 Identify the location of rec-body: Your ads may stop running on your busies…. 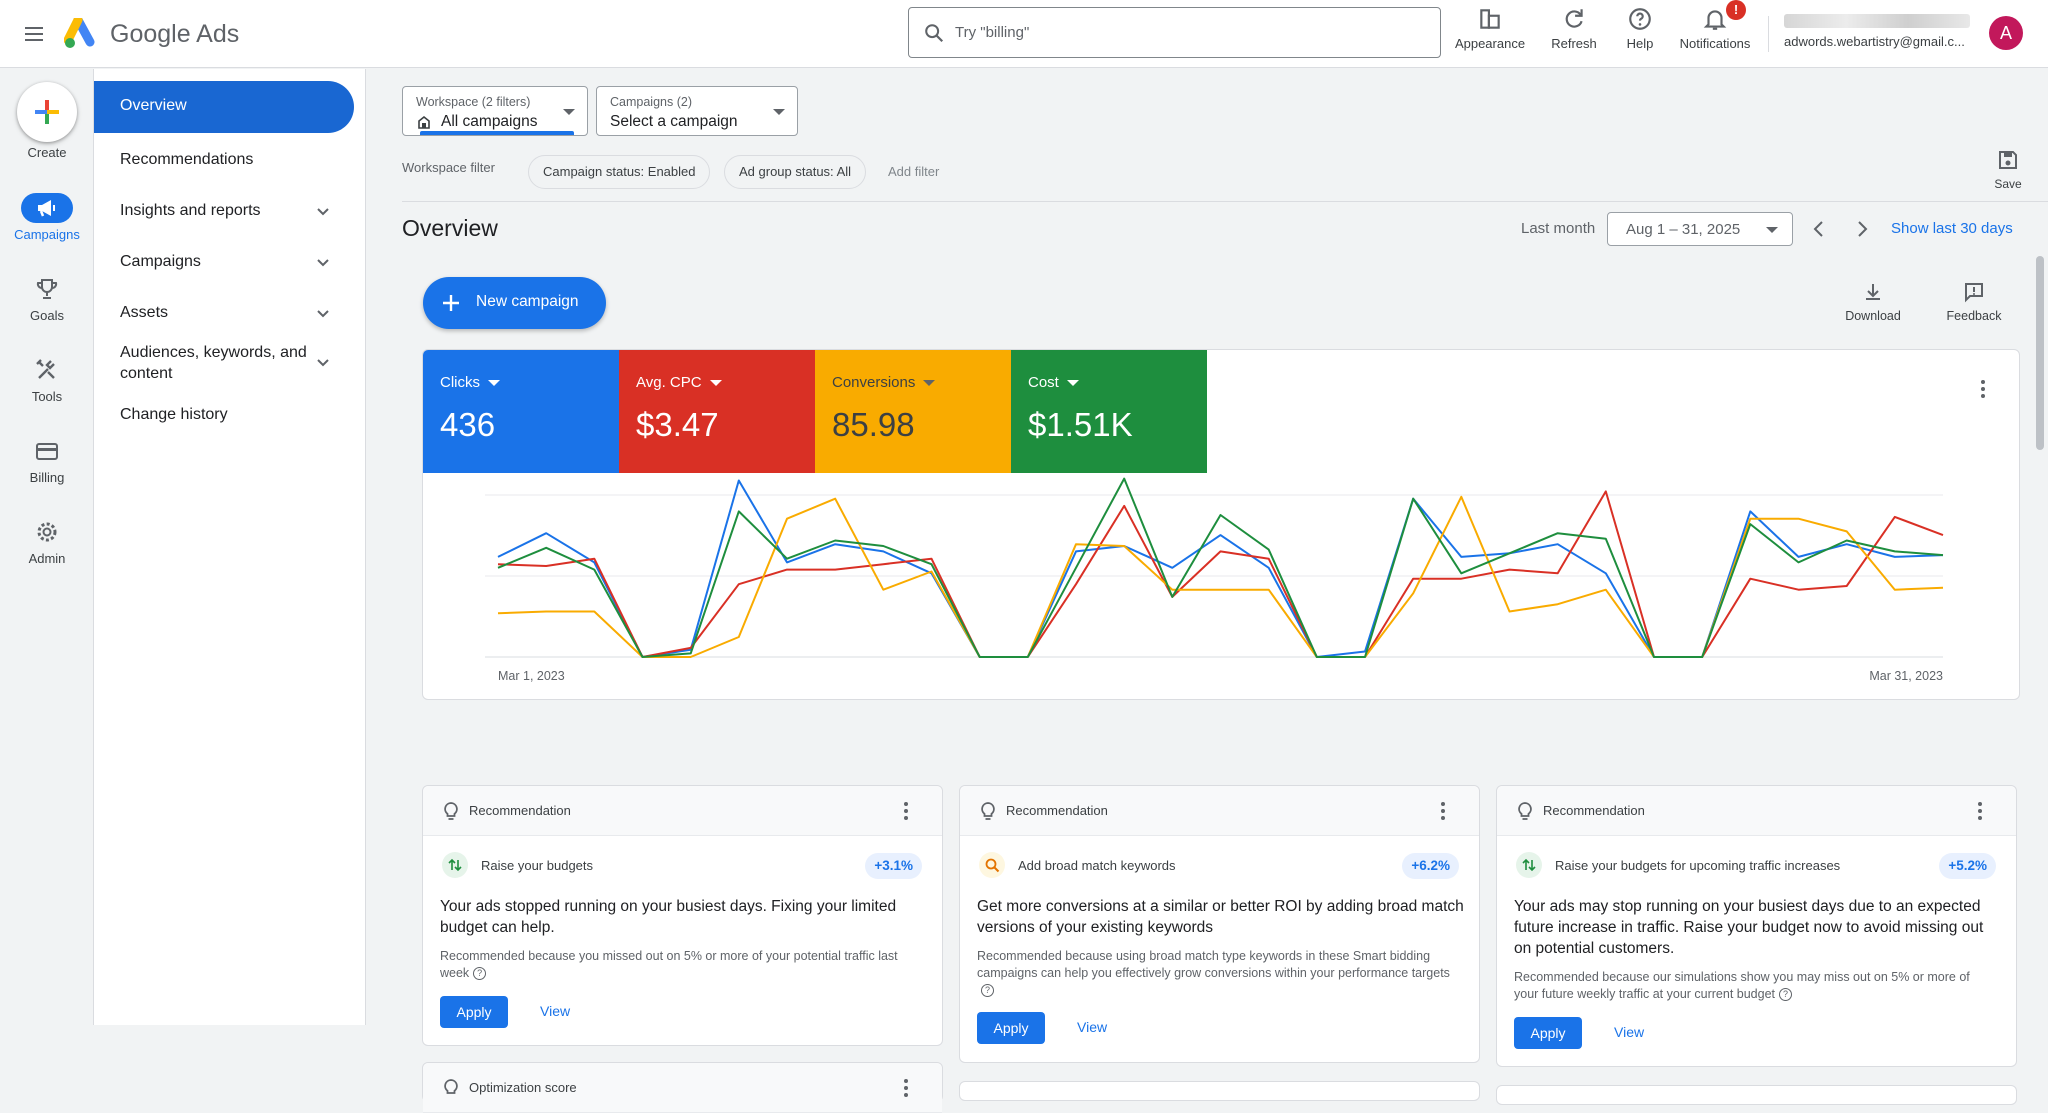
(1749, 927).